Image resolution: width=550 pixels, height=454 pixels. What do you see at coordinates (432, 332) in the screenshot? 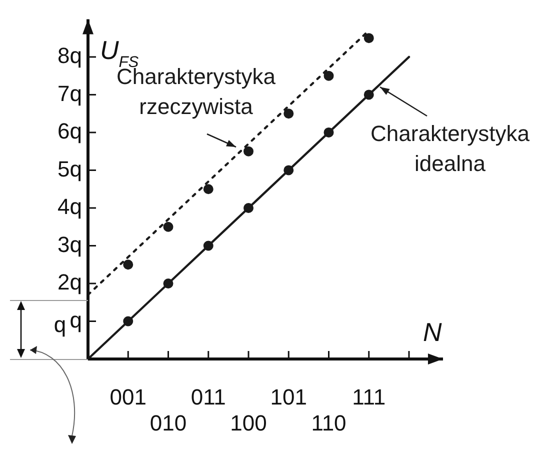
I see `x-axis-title: N` at bounding box center [432, 332].